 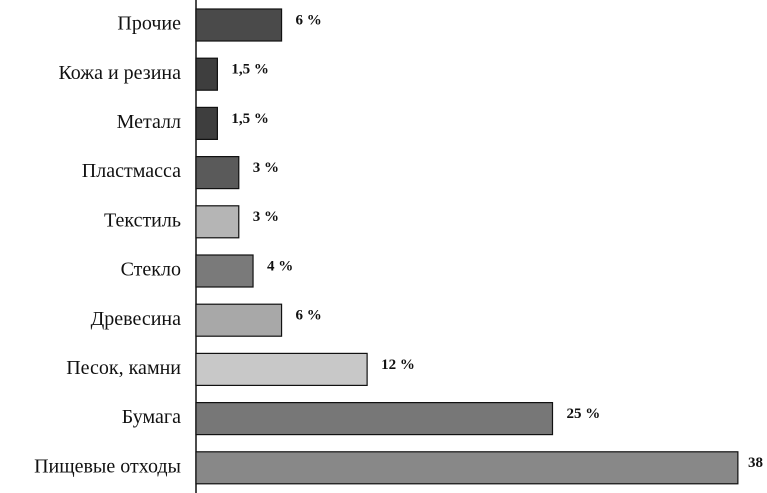 What do you see at coordinates (119, 73) in the screenshot?
I see `category-label: Кожа и резина` at bounding box center [119, 73].